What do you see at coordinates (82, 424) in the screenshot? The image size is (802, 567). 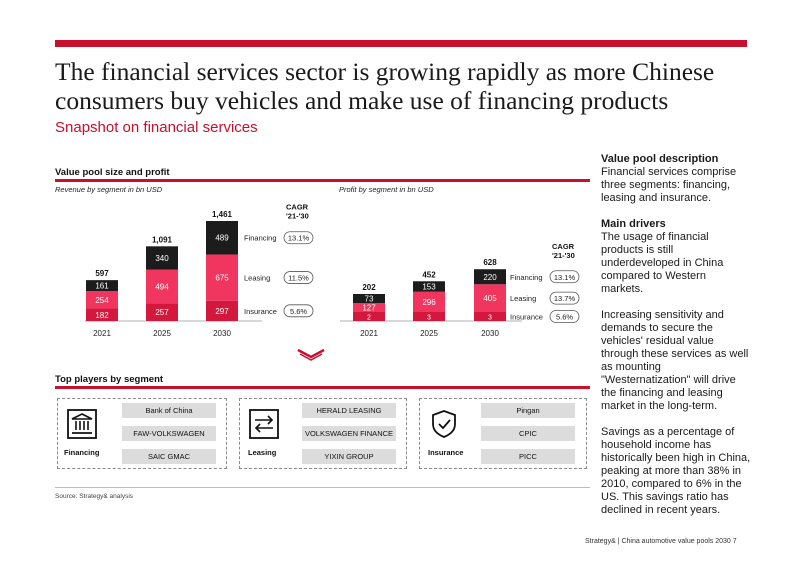 I see `bank-icon` at bounding box center [82, 424].